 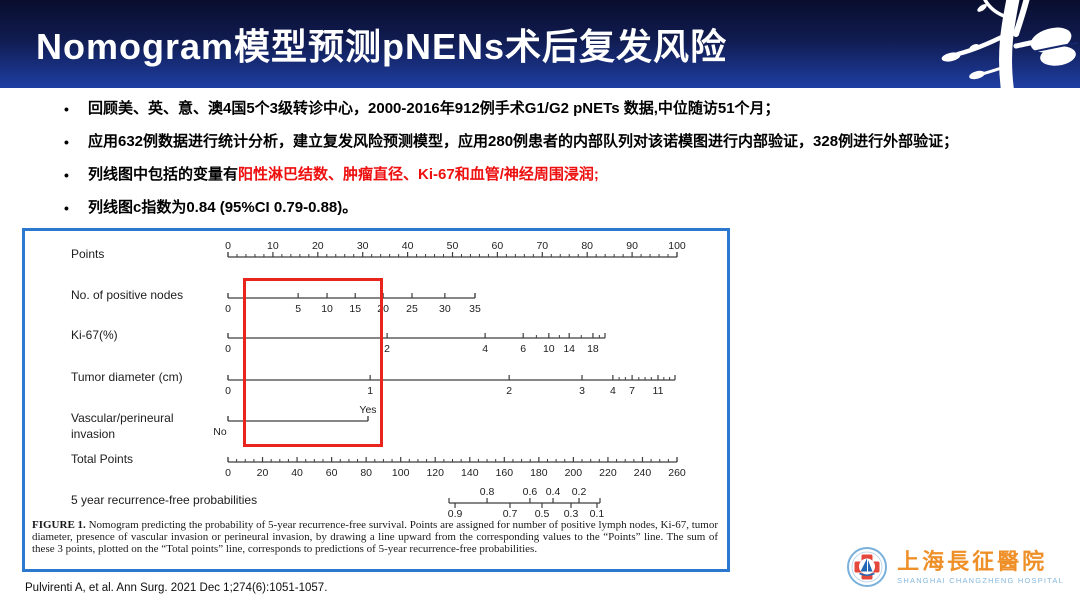 What do you see at coordinates (539, 473) in the screenshot?
I see `tick-label-total: 180` at bounding box center [539, 473].